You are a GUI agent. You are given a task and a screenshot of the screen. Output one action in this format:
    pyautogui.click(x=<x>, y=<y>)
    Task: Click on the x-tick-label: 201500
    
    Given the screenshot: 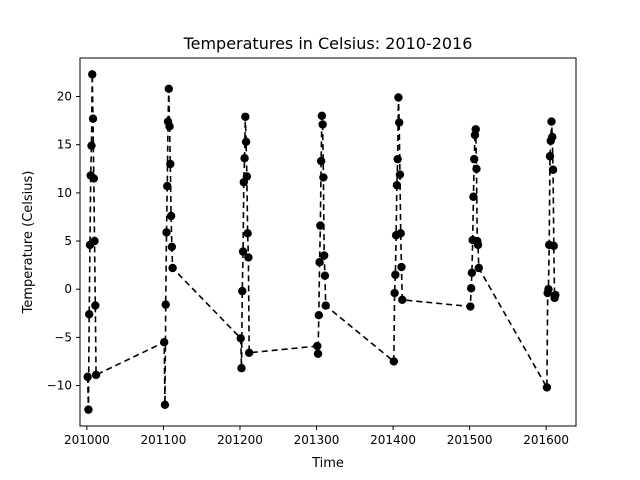 What is the action you would take?
    pyautogui.click(x=470, y=440)
    